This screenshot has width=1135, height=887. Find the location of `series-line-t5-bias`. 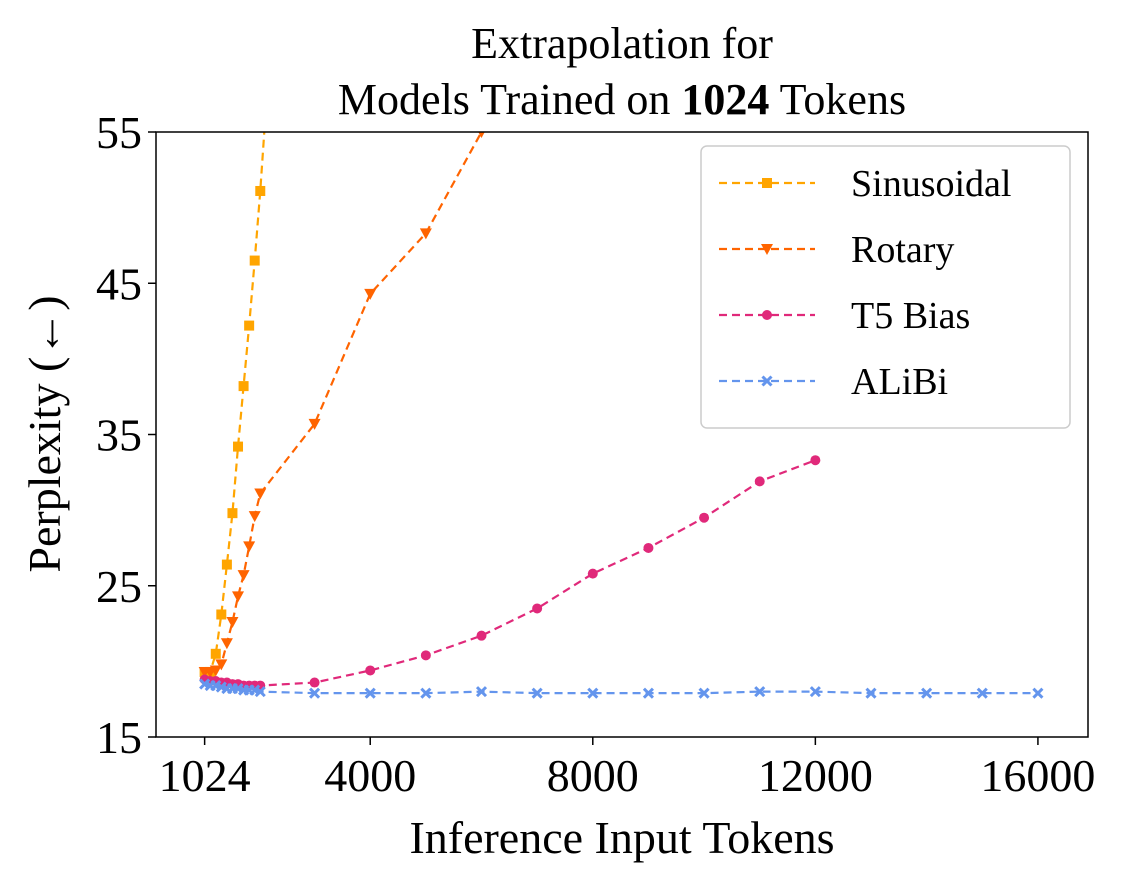

series-line-t5-bias is located at coordinates (510, 573).